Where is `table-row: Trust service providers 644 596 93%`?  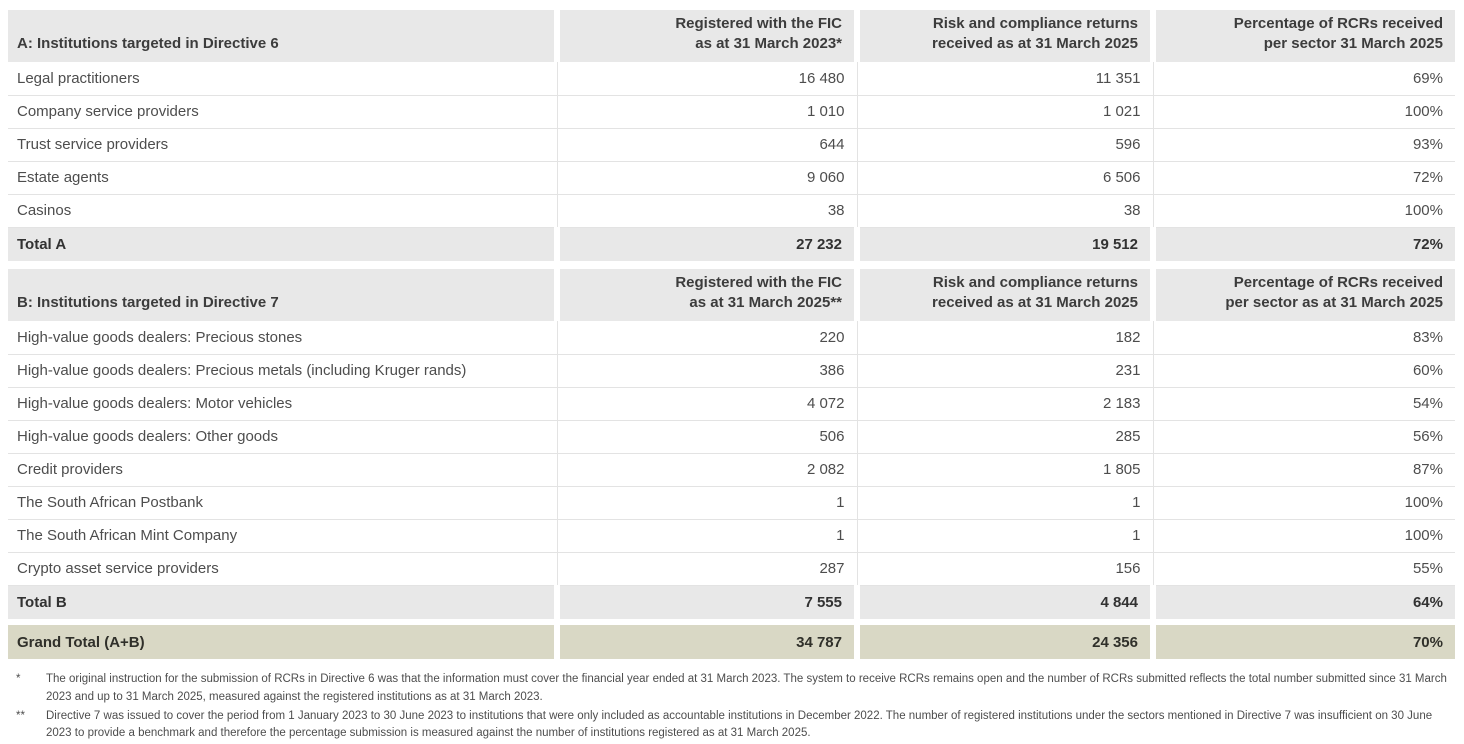
table-row: Trust service providers 644 596 93% is located at coordinates (731, 145).